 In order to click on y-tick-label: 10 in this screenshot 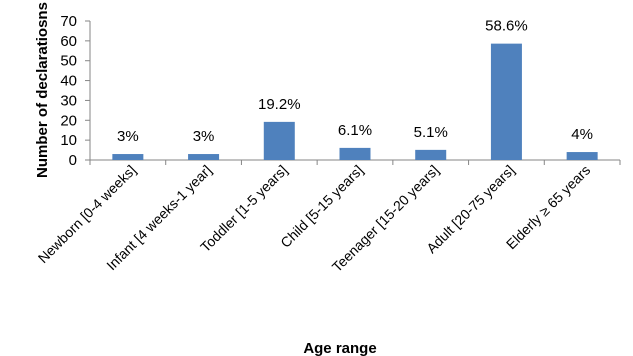, I will do `click(68, 140)`.